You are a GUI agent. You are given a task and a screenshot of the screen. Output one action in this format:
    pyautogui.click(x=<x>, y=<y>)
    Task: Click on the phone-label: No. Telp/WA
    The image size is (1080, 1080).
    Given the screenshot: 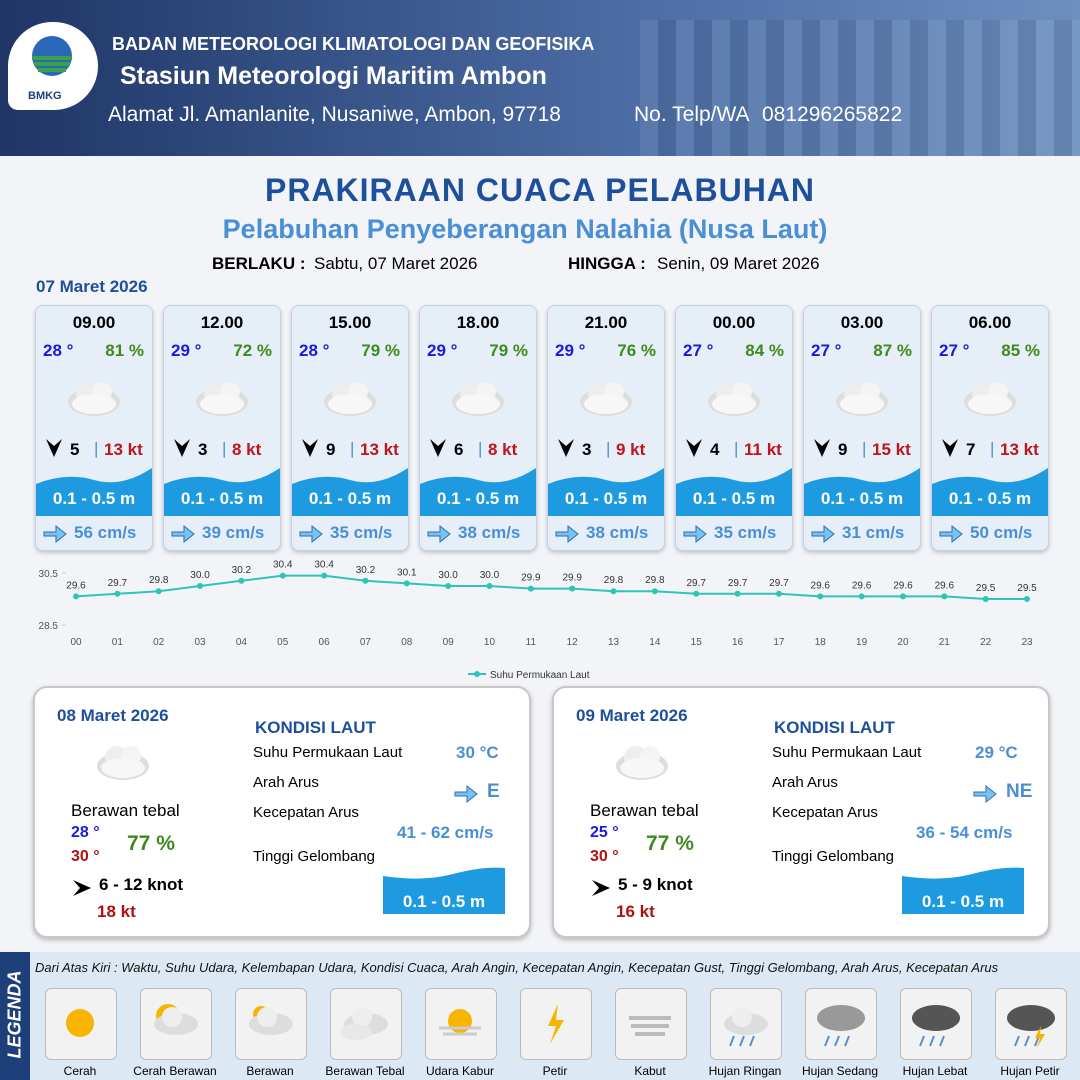 What is the action you would take?
    pyautogui.click(x=692, y=114)
    